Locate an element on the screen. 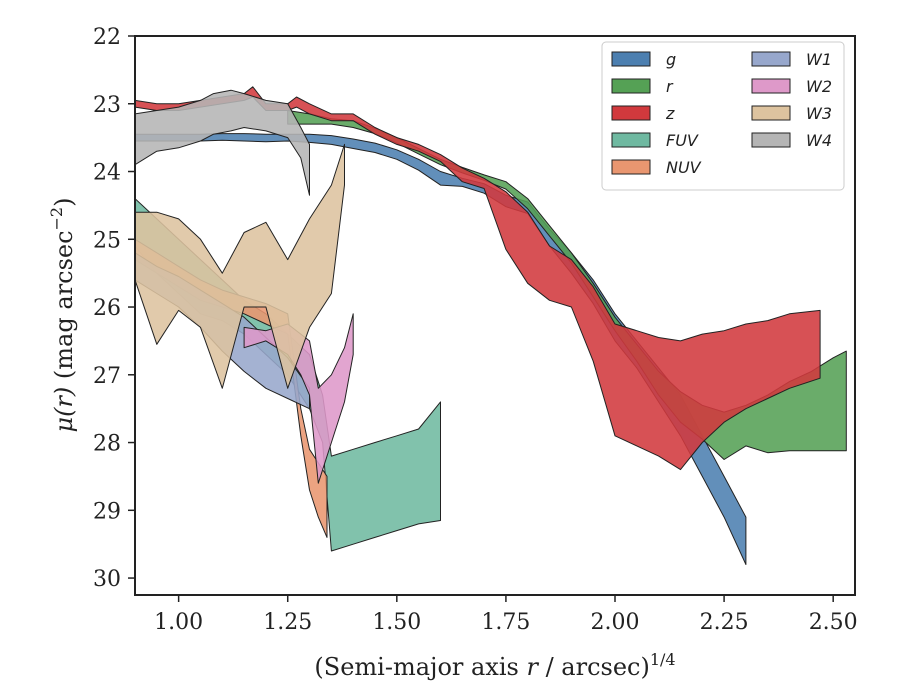 The image size is (900, 700). x-axis: 1.00 1.25 1.50 1.75 2.00 2.25 2.50 is located at coordinates (506, 615).